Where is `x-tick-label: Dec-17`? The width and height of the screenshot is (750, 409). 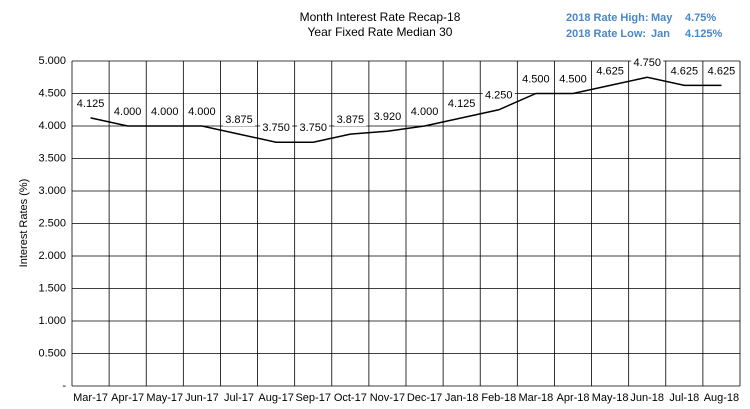 x-tick-label: Dec-17 is located at coordinates (424, 398).